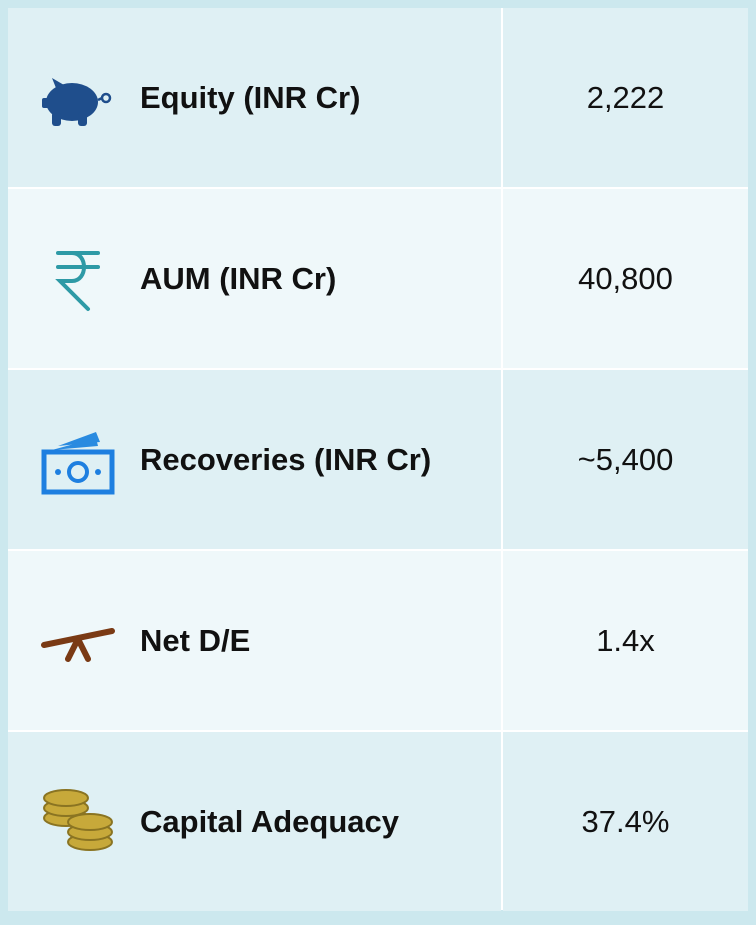  What do you see at coordinates (250, 97) in the screenshot?
I see `metric-label: Equity (INR Cr)` at bounding box center [250, 97].